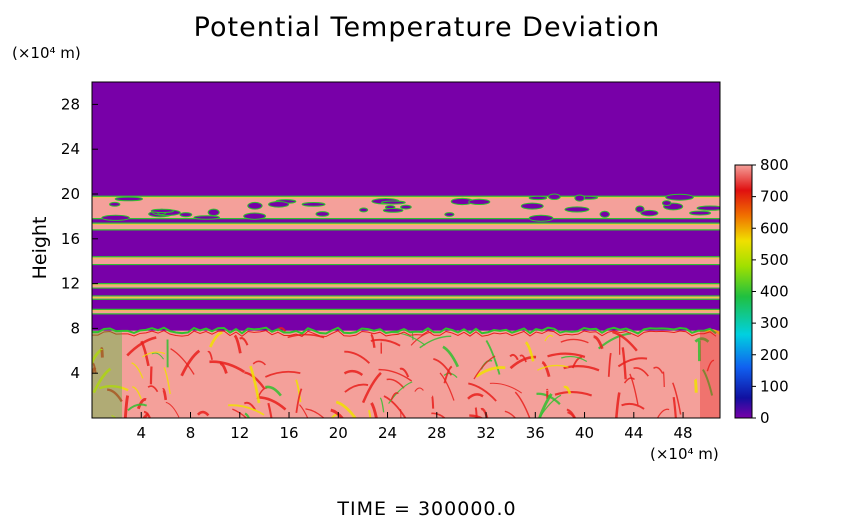 This screenshot has height=520, width=854. I want to click on x-axis-unit: (×10⁴ m), so click(684, 454).